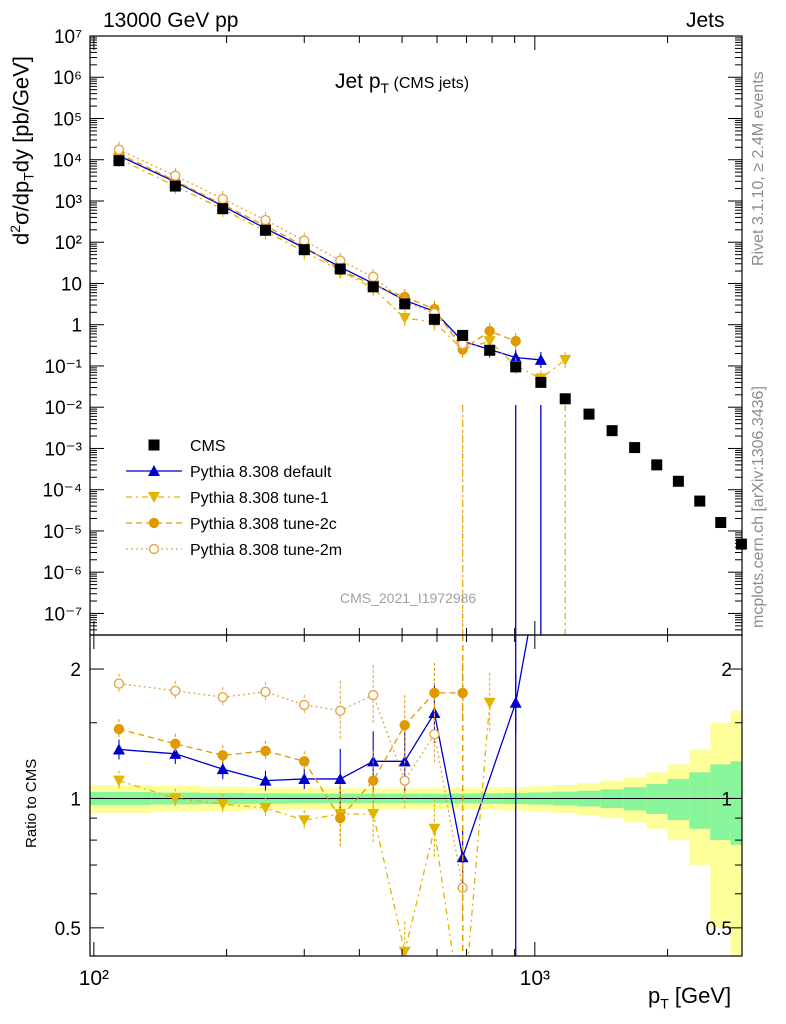  I want to click on y-tick-label: 10⁴, so click(67, 161).